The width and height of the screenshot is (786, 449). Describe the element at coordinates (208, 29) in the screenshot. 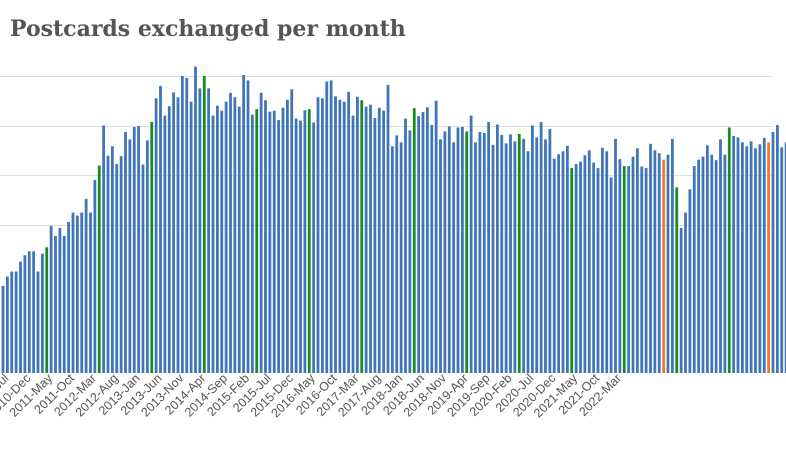

I see `chart-title: Postcards exchanged per month` at that location.